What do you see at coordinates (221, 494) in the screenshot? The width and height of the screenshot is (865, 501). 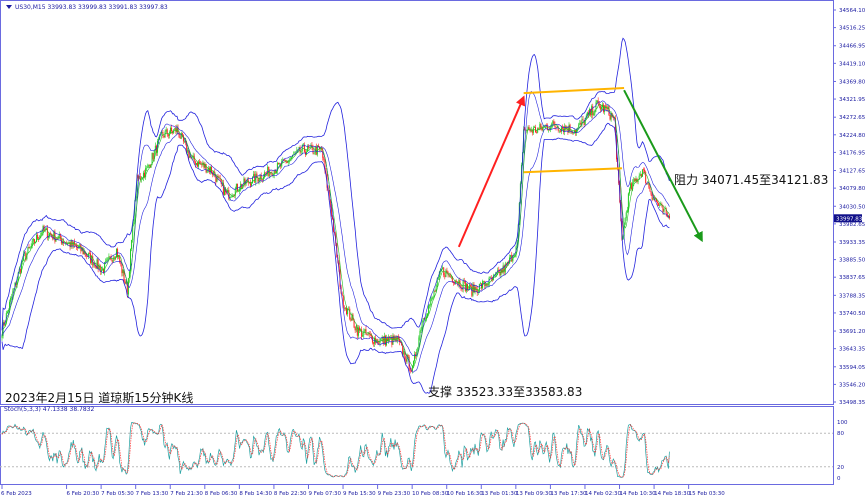 I see `time-tick-label: 8 Feb 06:30` at bounding box center [221, 494].